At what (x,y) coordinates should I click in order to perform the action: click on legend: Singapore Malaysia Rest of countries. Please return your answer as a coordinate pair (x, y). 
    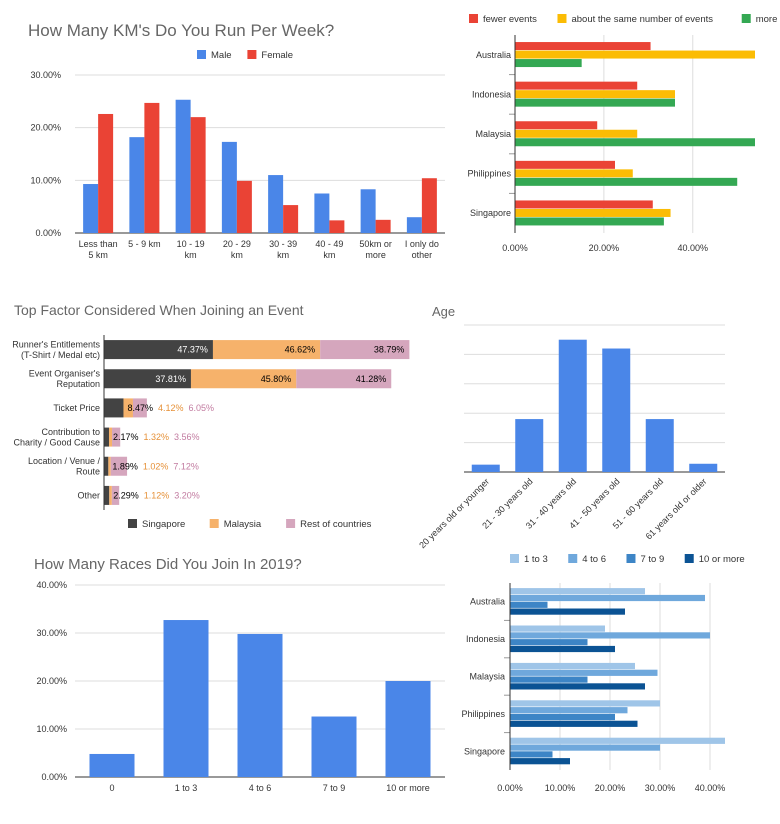
    Looking at the image, I should click on (250, 524).